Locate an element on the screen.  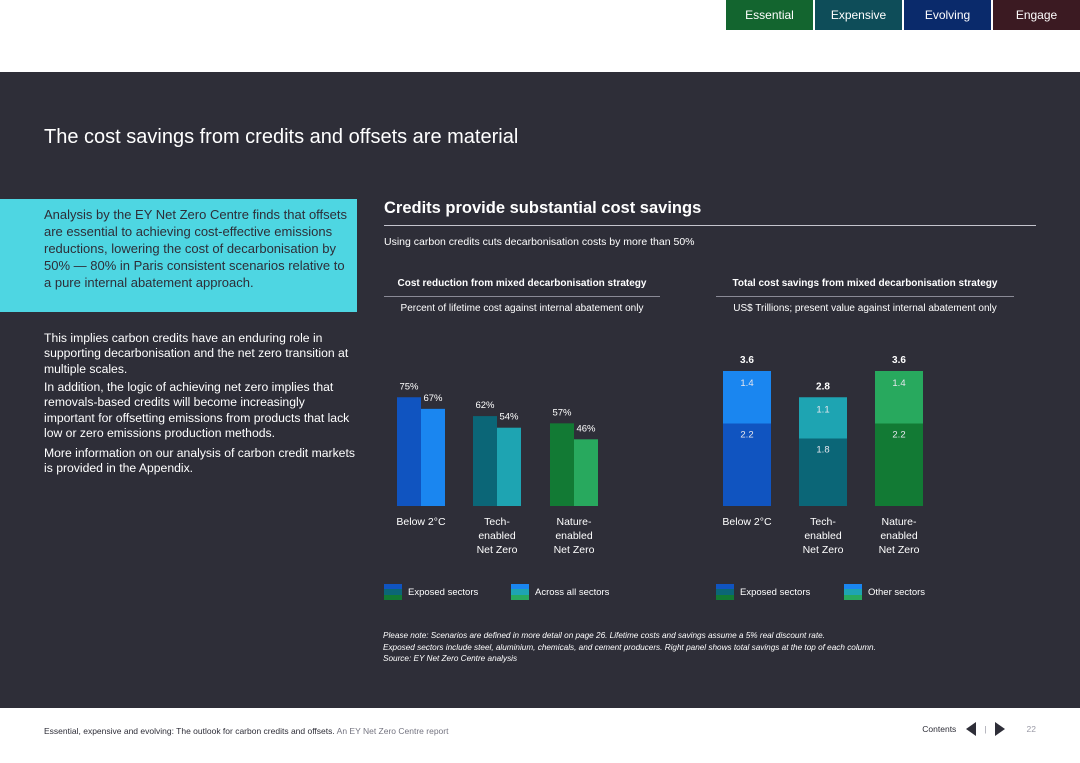
footer-subtitle: An EY Net Zero Centre report is located at coordinates (392, 731).